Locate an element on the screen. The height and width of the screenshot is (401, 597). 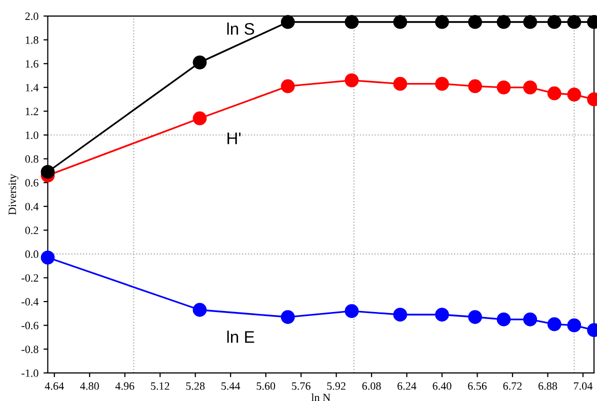
series-label: ln E is located at coordinates (240, 336).